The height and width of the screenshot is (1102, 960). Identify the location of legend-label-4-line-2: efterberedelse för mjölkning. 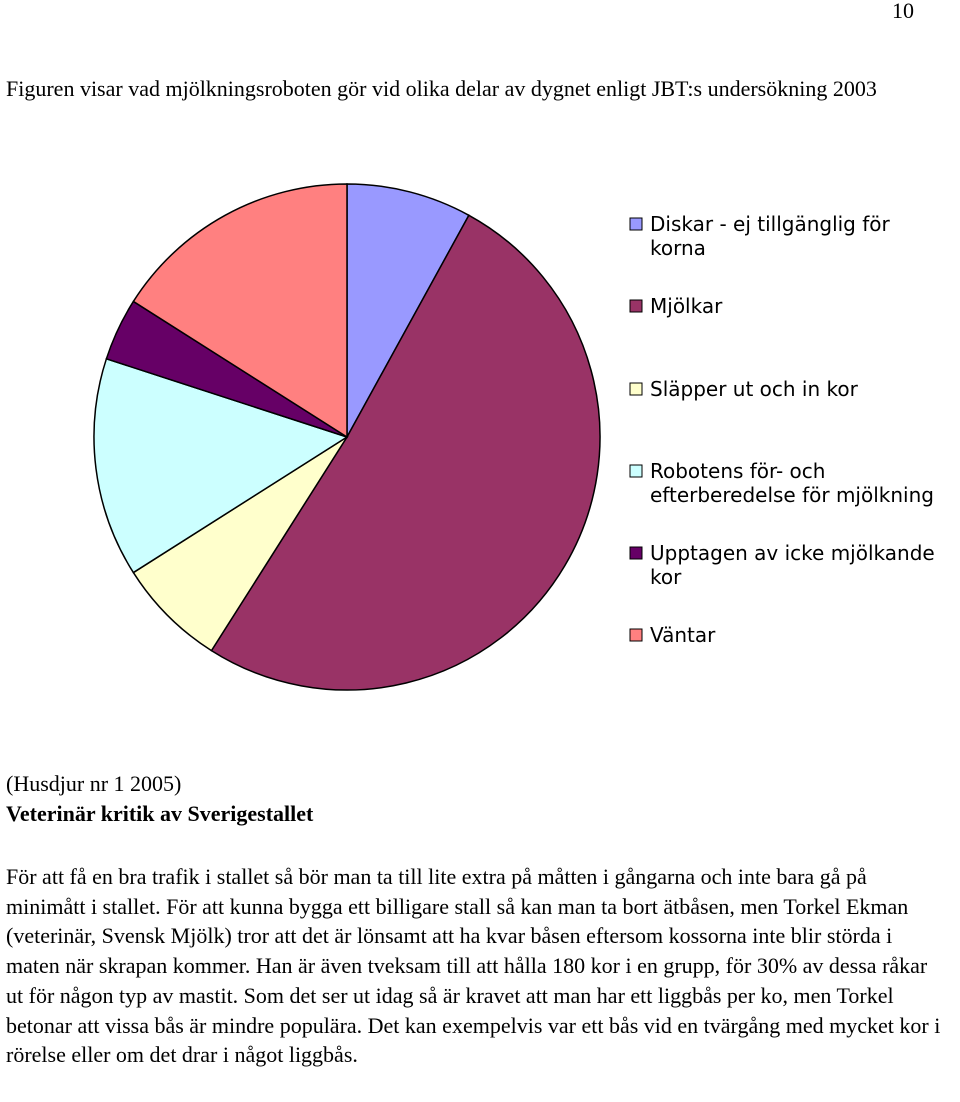
(792, 495).